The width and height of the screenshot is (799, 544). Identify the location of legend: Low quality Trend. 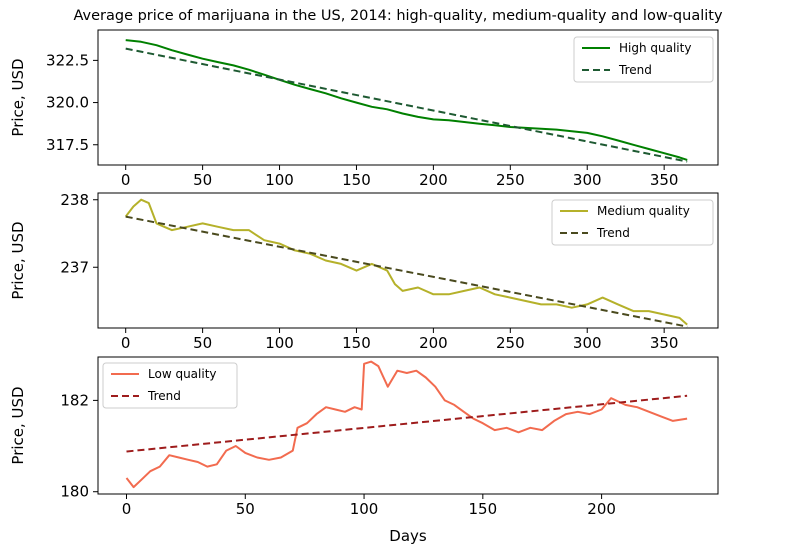
(170, 385).